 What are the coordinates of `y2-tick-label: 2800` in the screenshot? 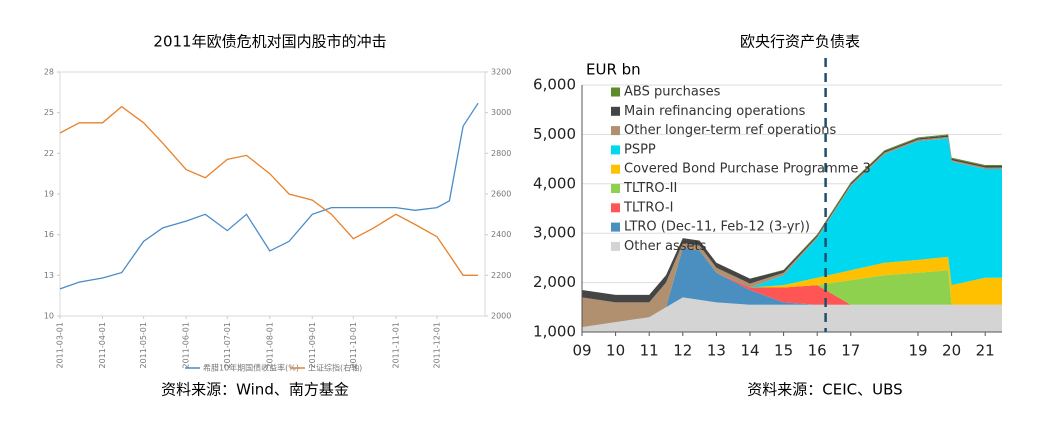 It's located at (501, 153).